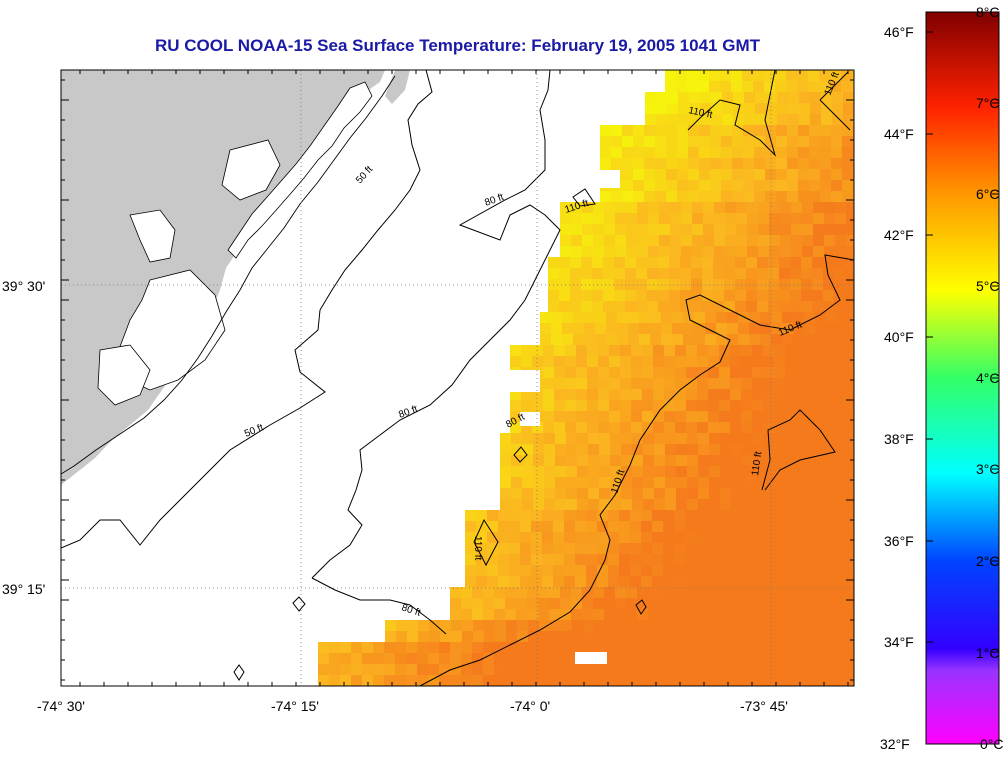 The height and width of the screenshot is (761, 1008). Describe the element at coordinates (899, 541) in the screenshot. I see `colorbar-fahrenheit-label: 36°F` at that location.